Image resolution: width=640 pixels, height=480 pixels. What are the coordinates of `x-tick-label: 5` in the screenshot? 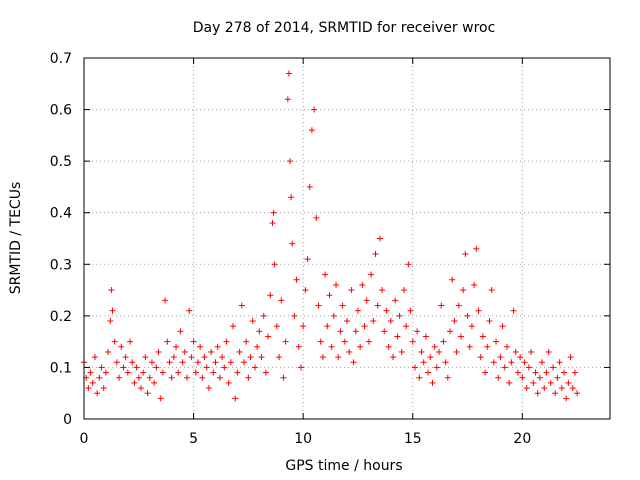 It's located at (193, 439).